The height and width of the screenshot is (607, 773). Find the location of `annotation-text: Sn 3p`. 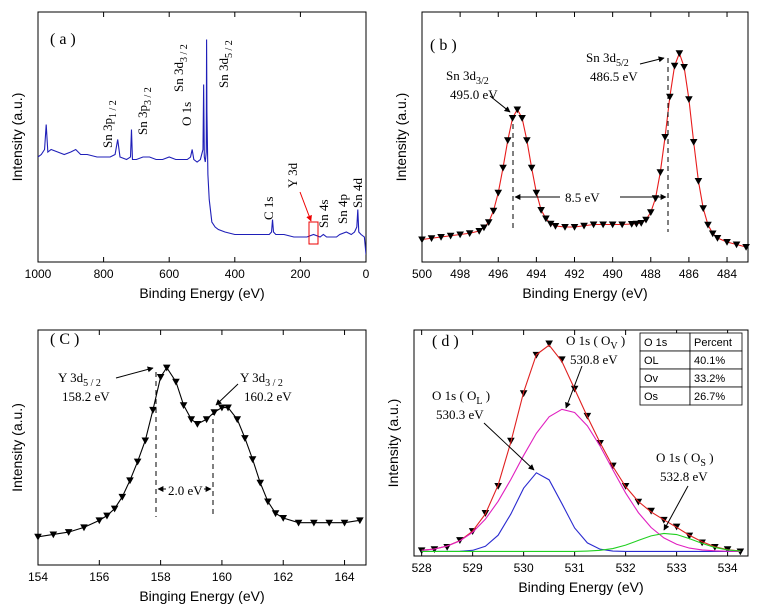

annotation-text: Sn 3p is located at coordinates (107, 133).